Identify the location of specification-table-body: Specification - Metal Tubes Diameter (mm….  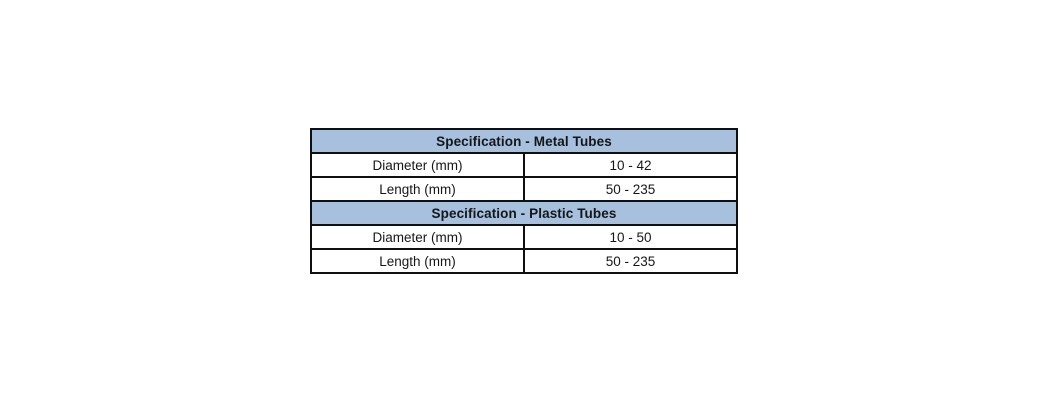
(524, 201).